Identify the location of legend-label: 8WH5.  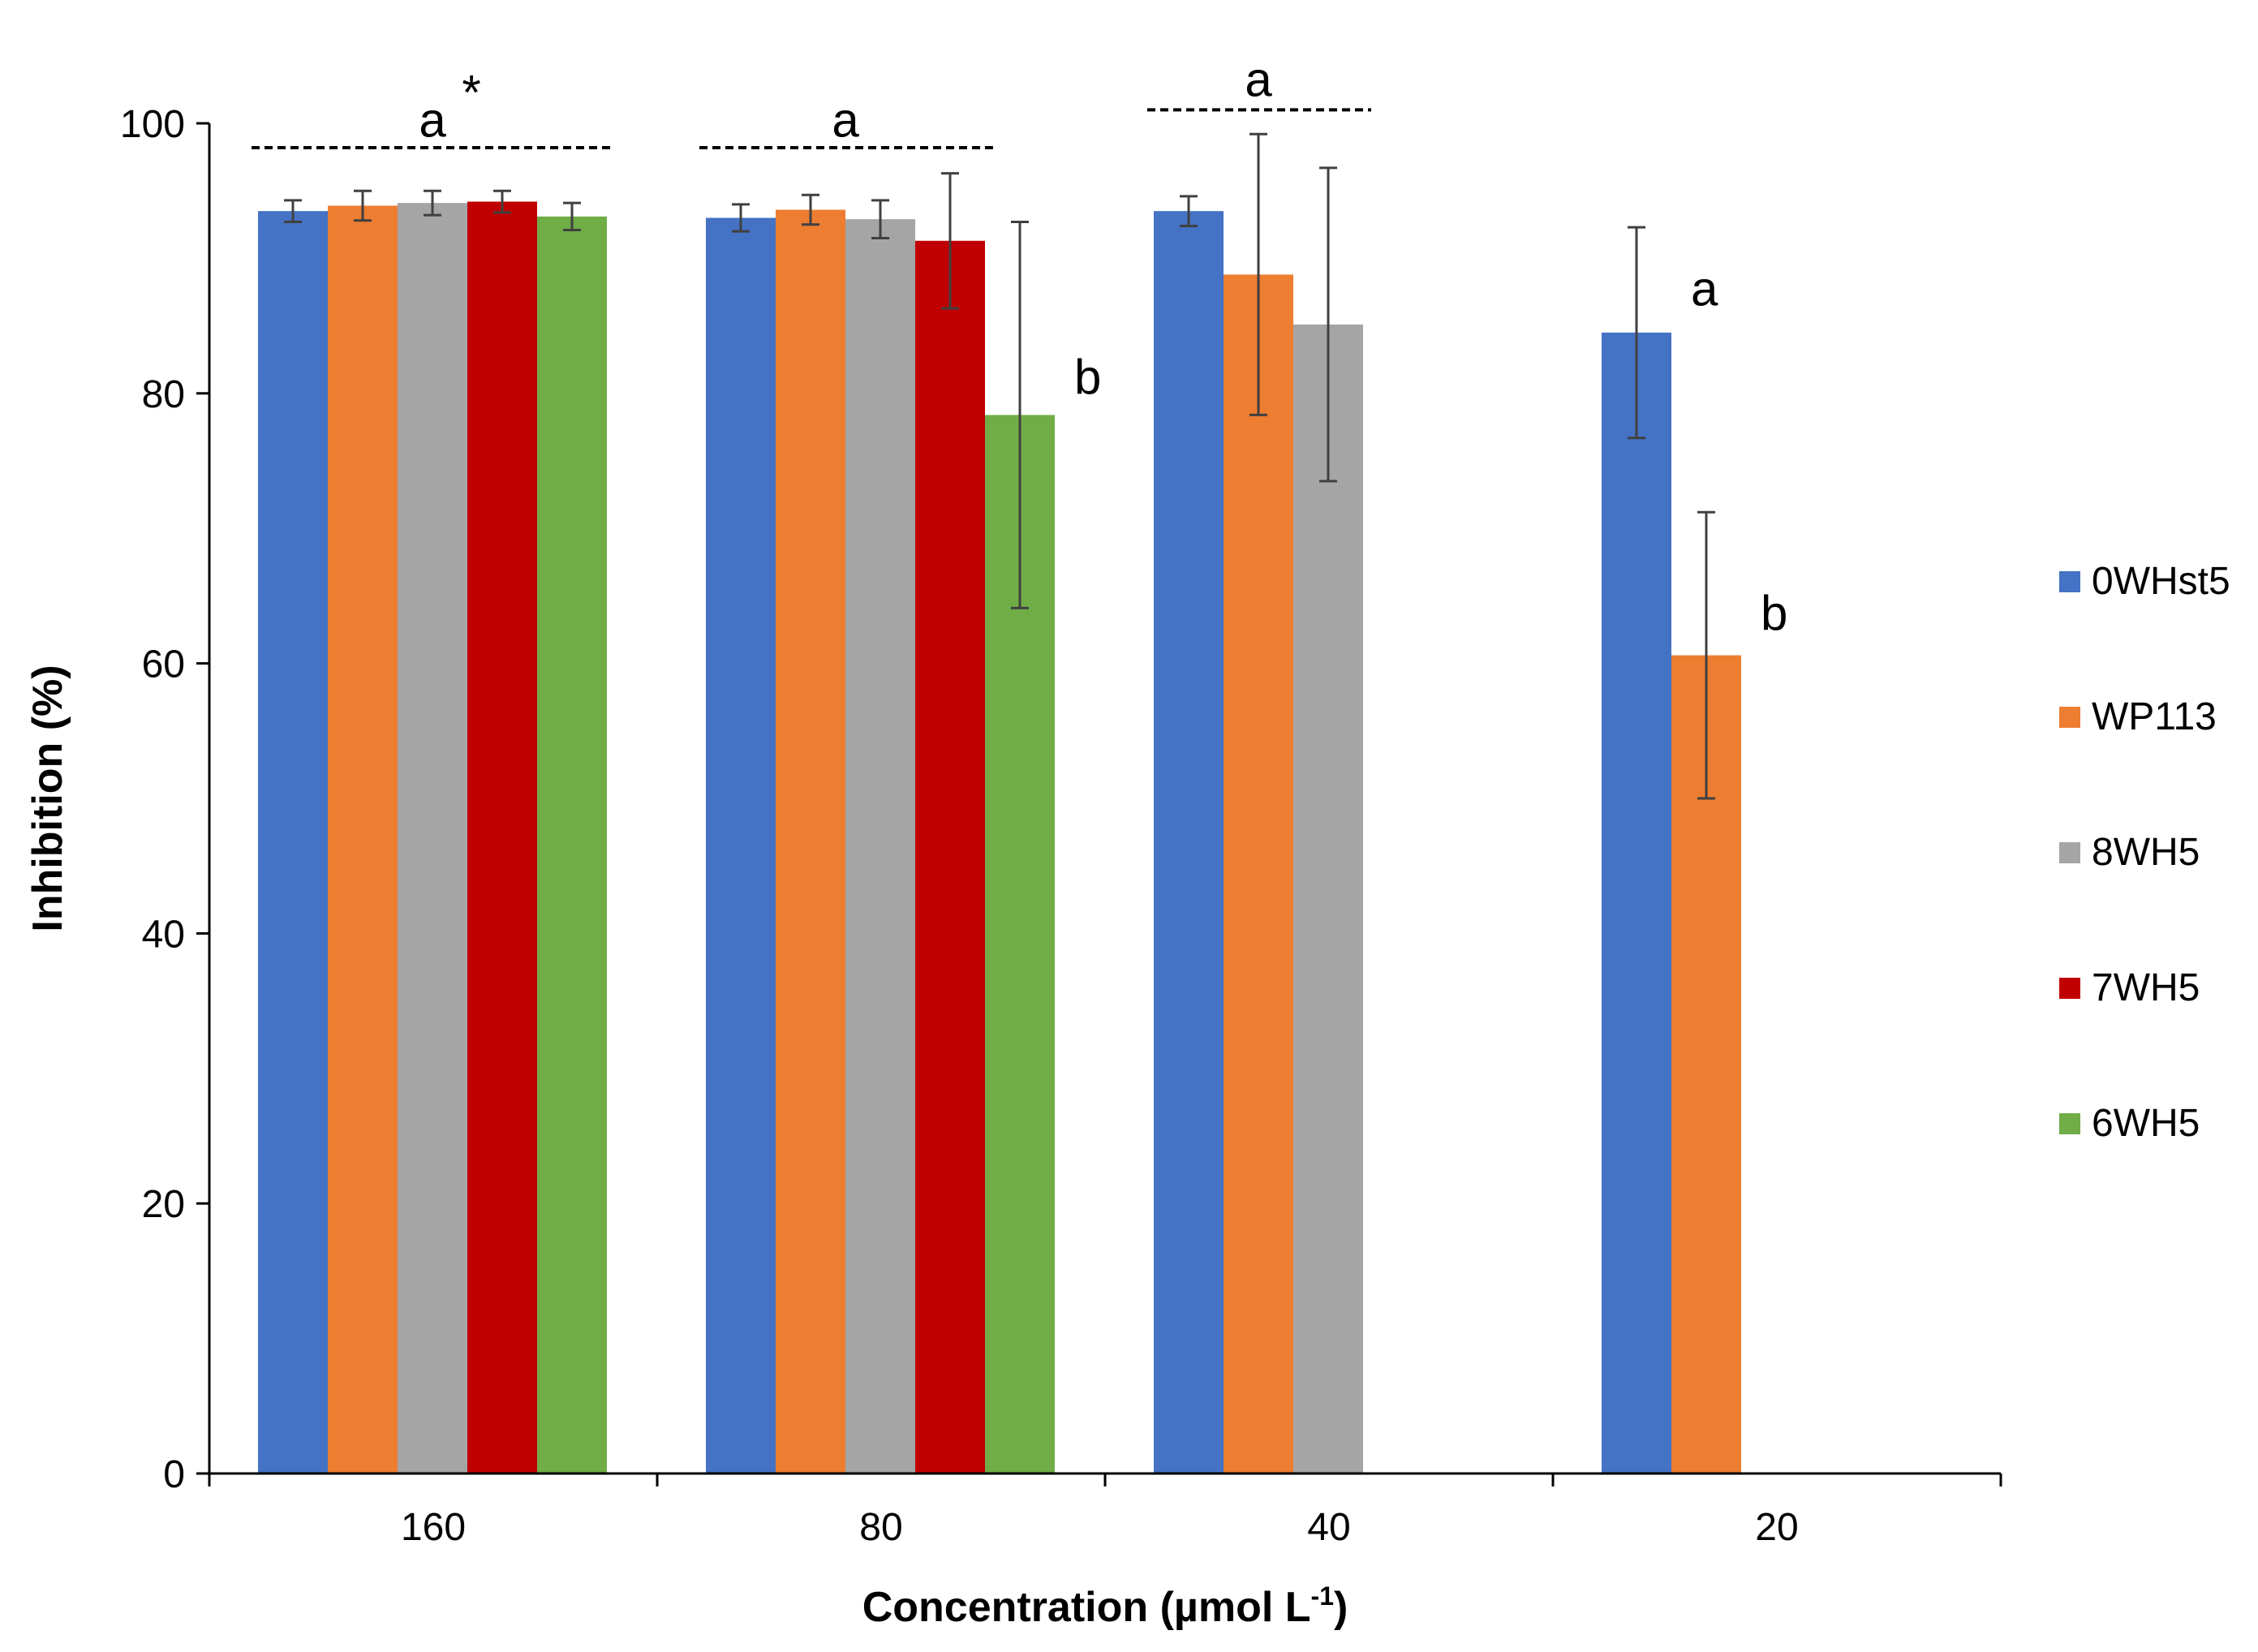
(2146, 852).